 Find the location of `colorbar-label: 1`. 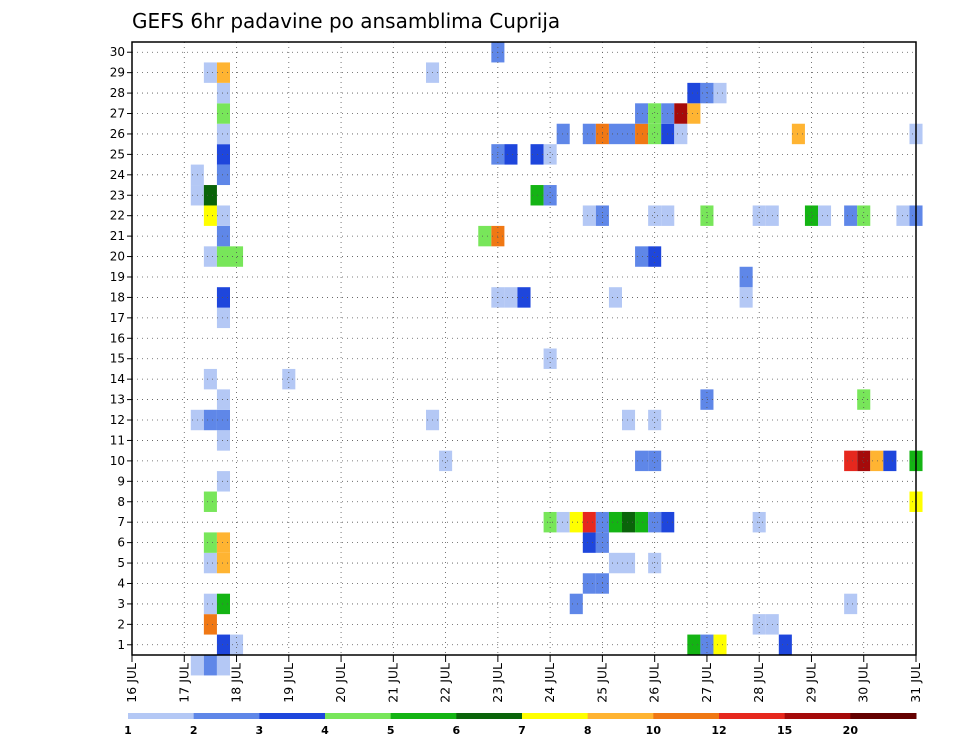

colorbar-label: 1 is located at coordinates (128, 730).